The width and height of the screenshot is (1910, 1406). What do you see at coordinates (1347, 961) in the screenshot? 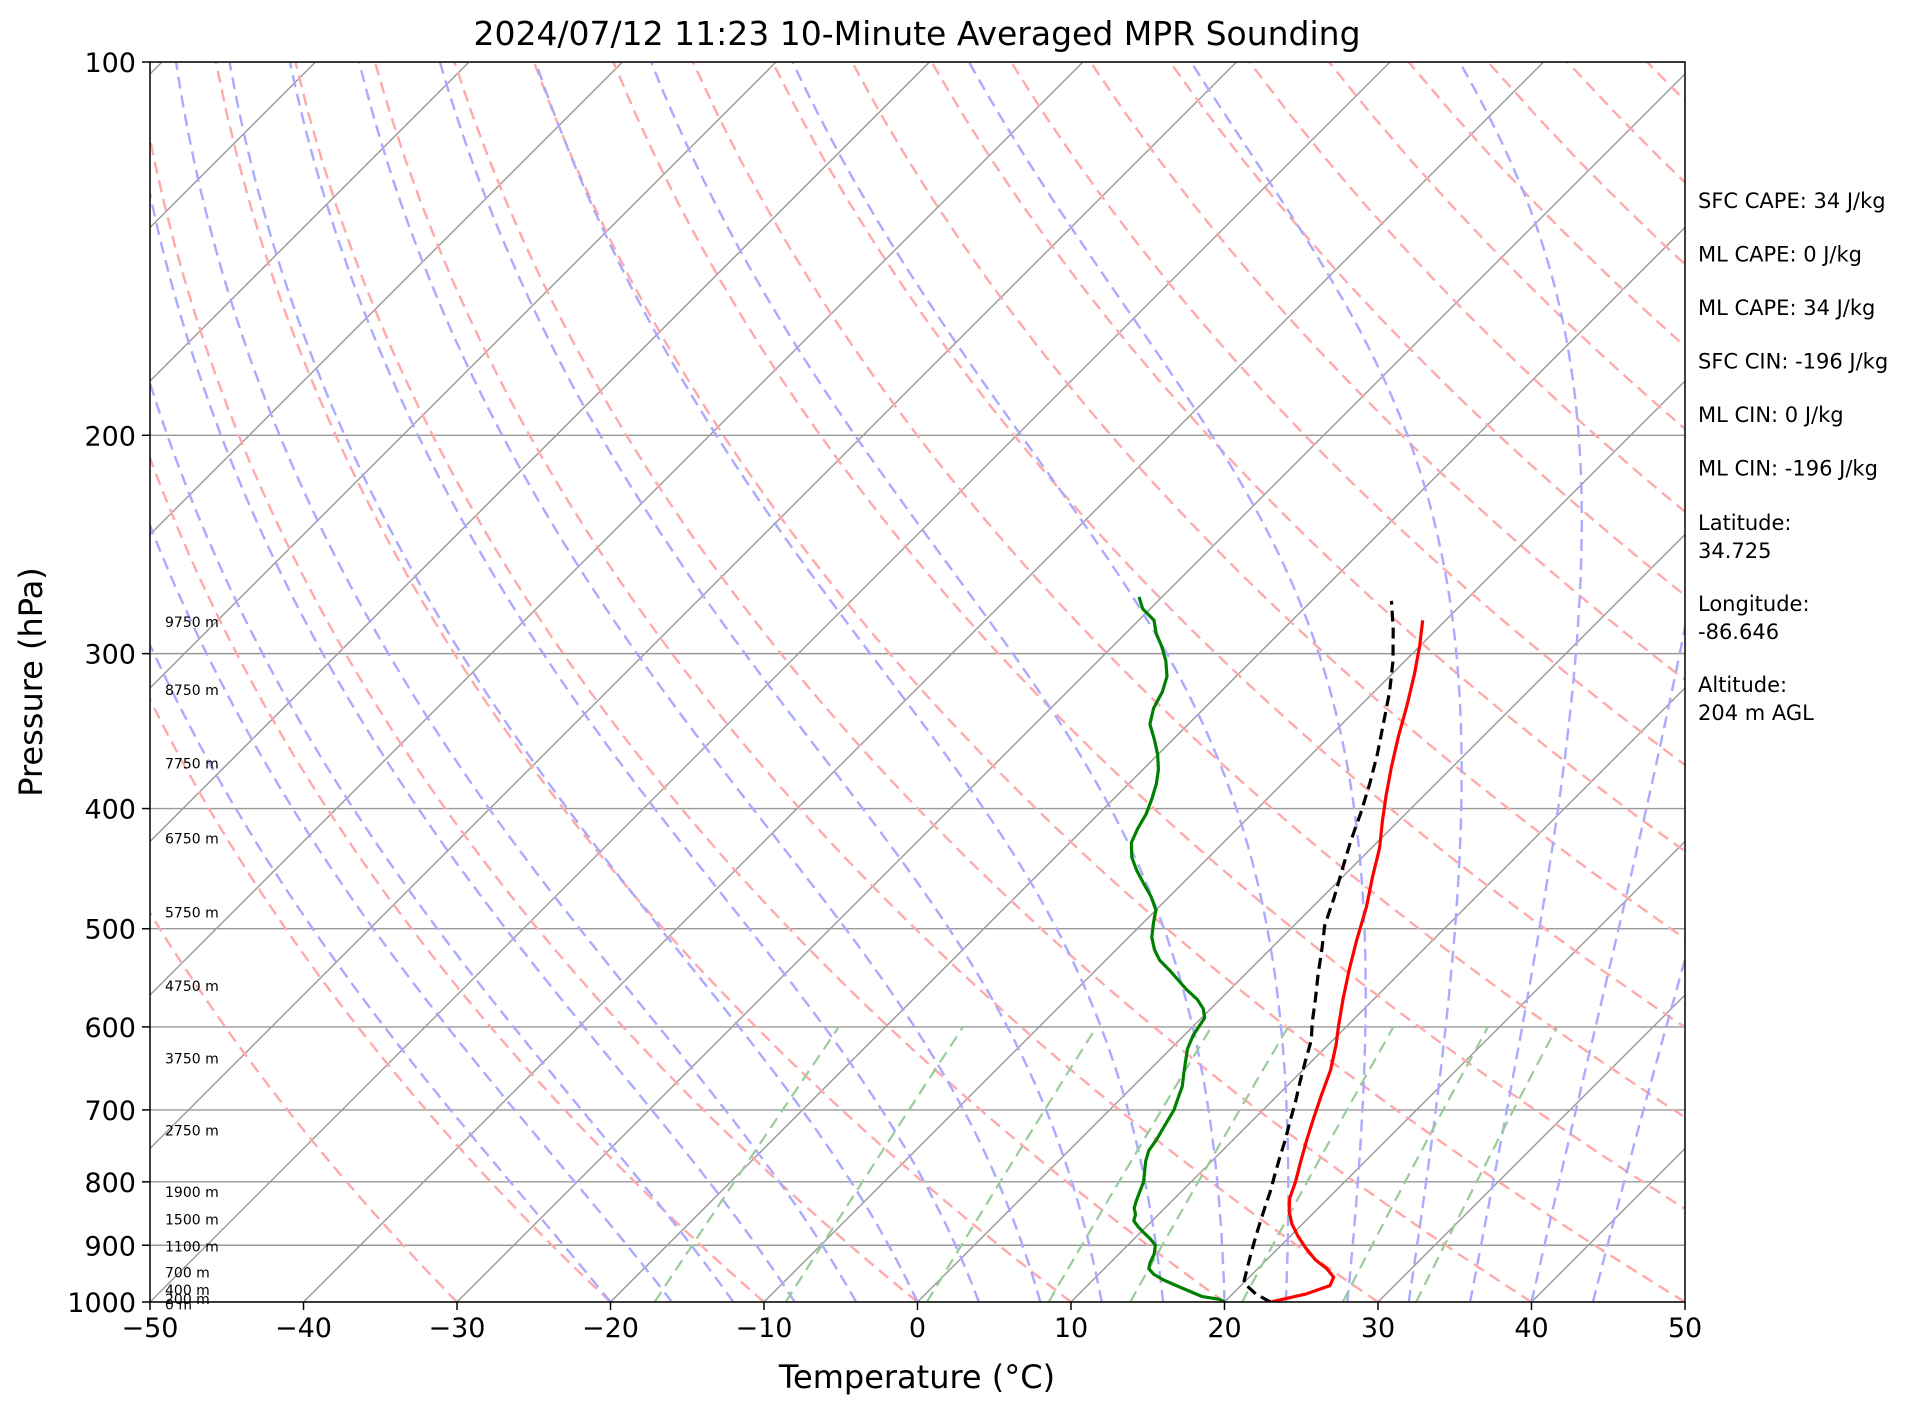
I see `temperature-line` at bounding box center [1347, 961].